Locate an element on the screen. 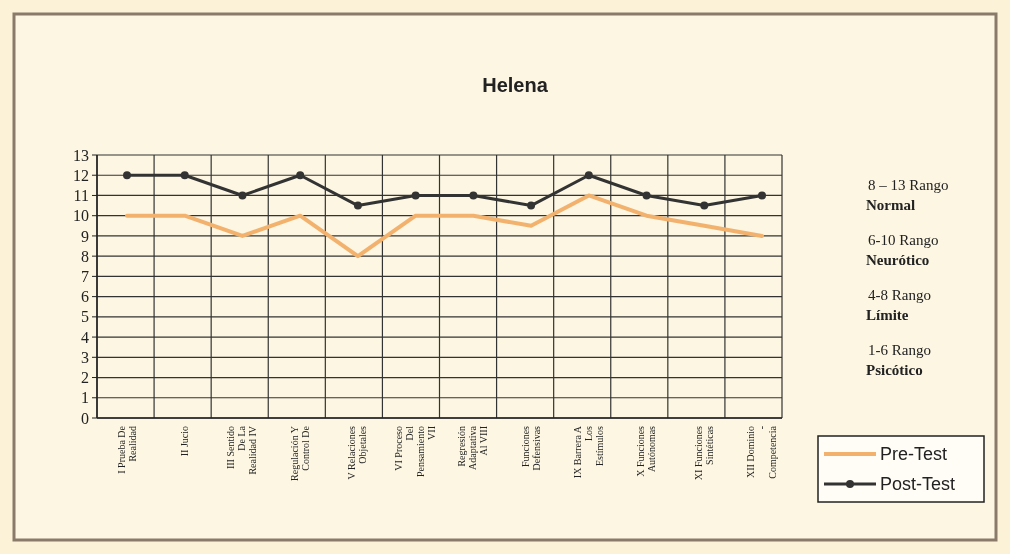  y-tick-label: 4 is located at coordinates (85, 337).